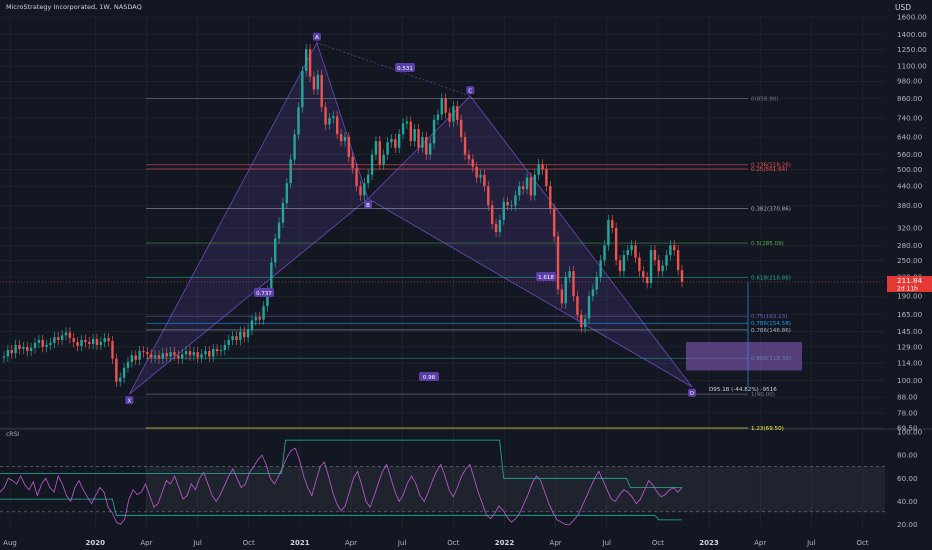 The image size is (932, 550). I want to click on y-tick-label: 440.00, so click(910, 186).